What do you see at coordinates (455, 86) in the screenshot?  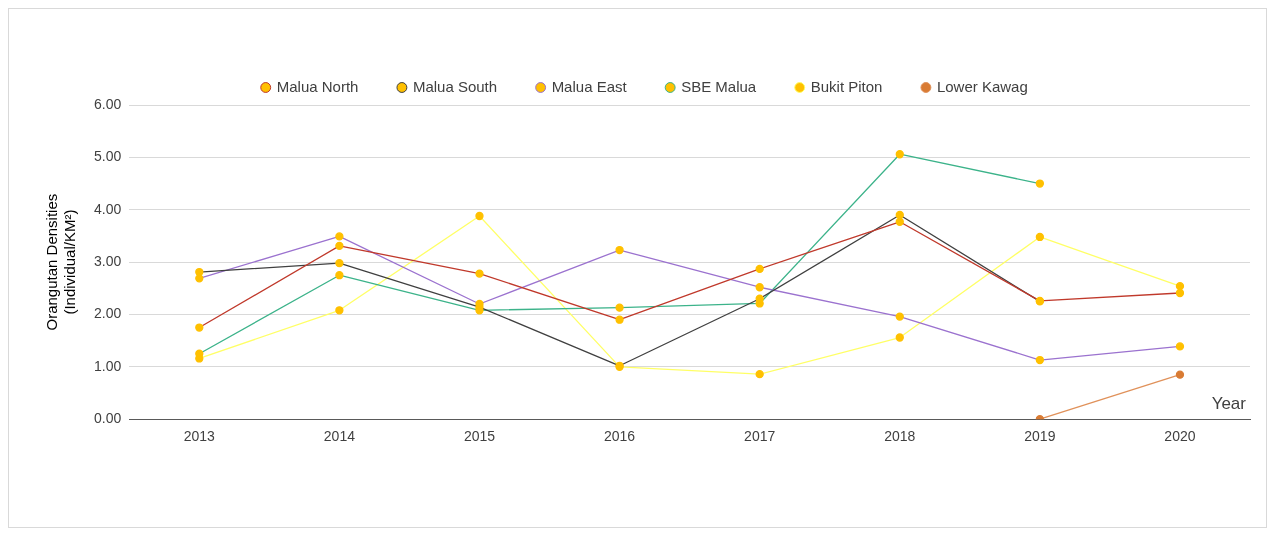 I see `legend-label: Malua South` at bounding box center [455, 86].